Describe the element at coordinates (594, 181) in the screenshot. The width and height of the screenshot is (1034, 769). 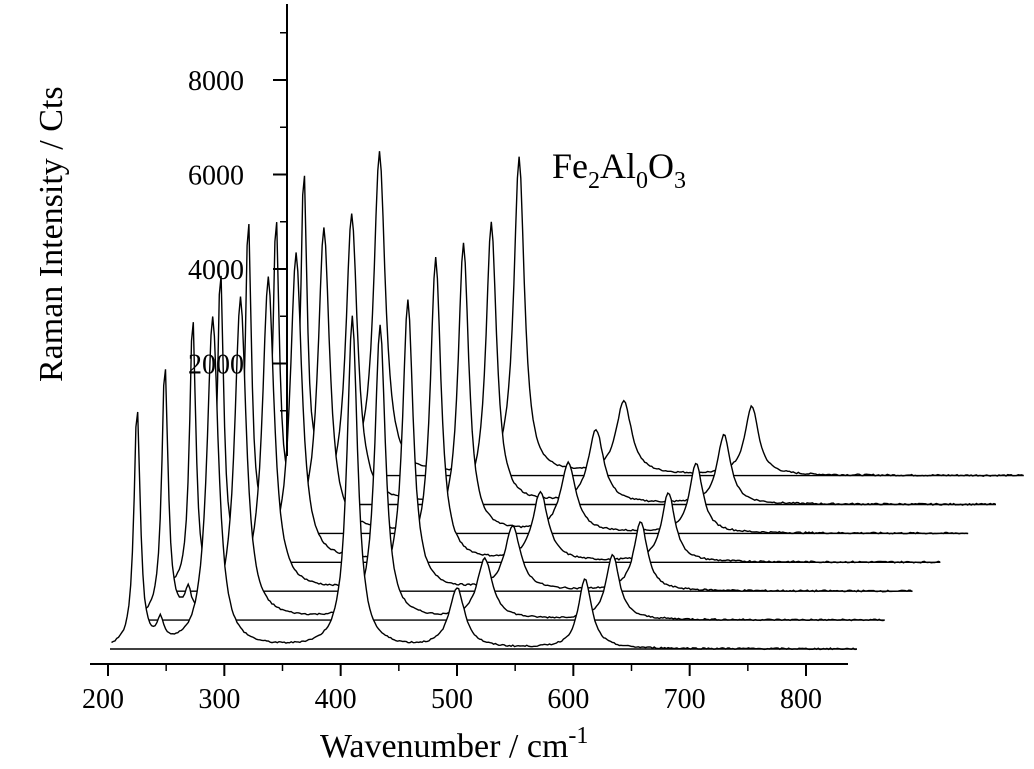
I see `annotation-sub-1: 2` at that location.